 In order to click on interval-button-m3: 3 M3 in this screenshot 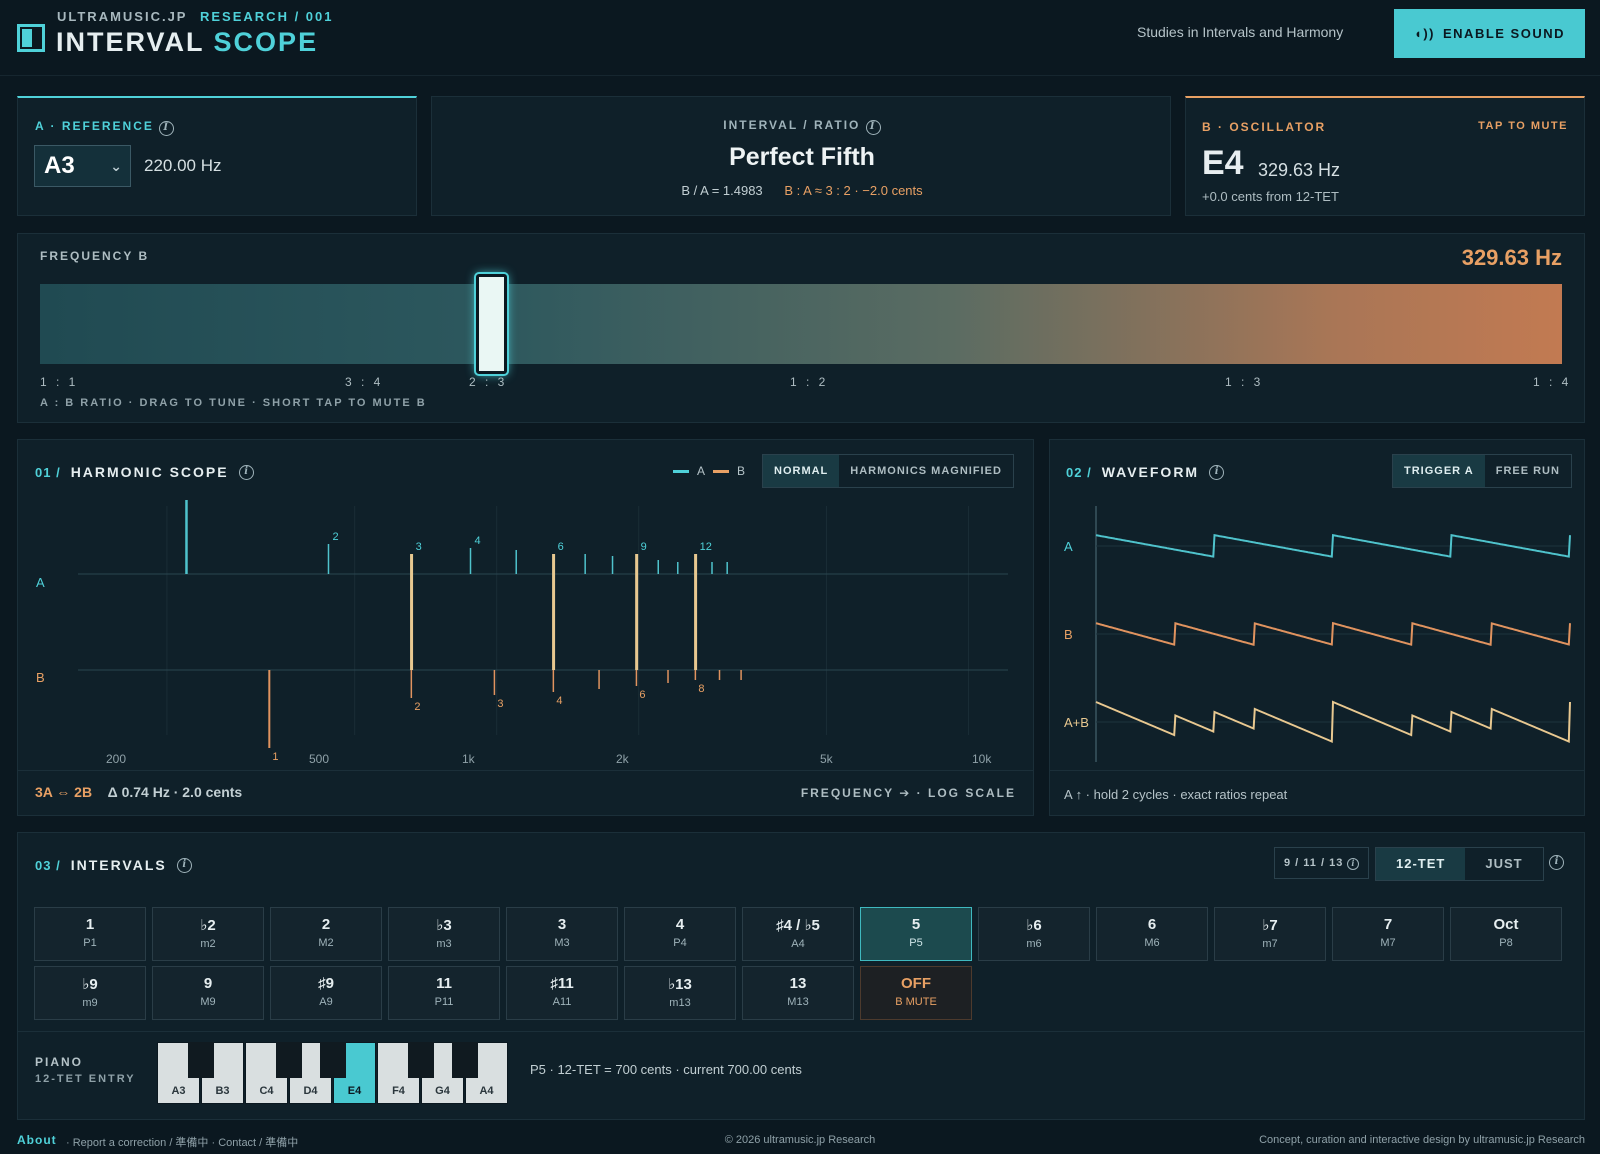, I will do `click(562, 934)`.